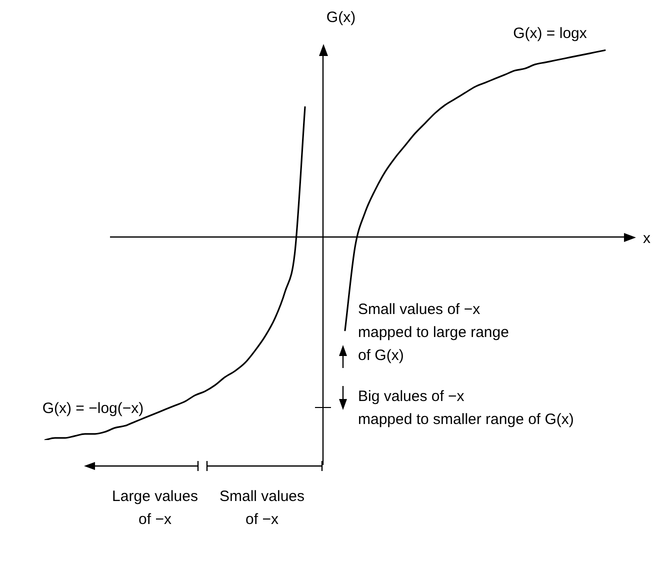  Describe the element at coordinates (550, 33) in the screenshot. I see `series-label: G(x) = logx` at that location.